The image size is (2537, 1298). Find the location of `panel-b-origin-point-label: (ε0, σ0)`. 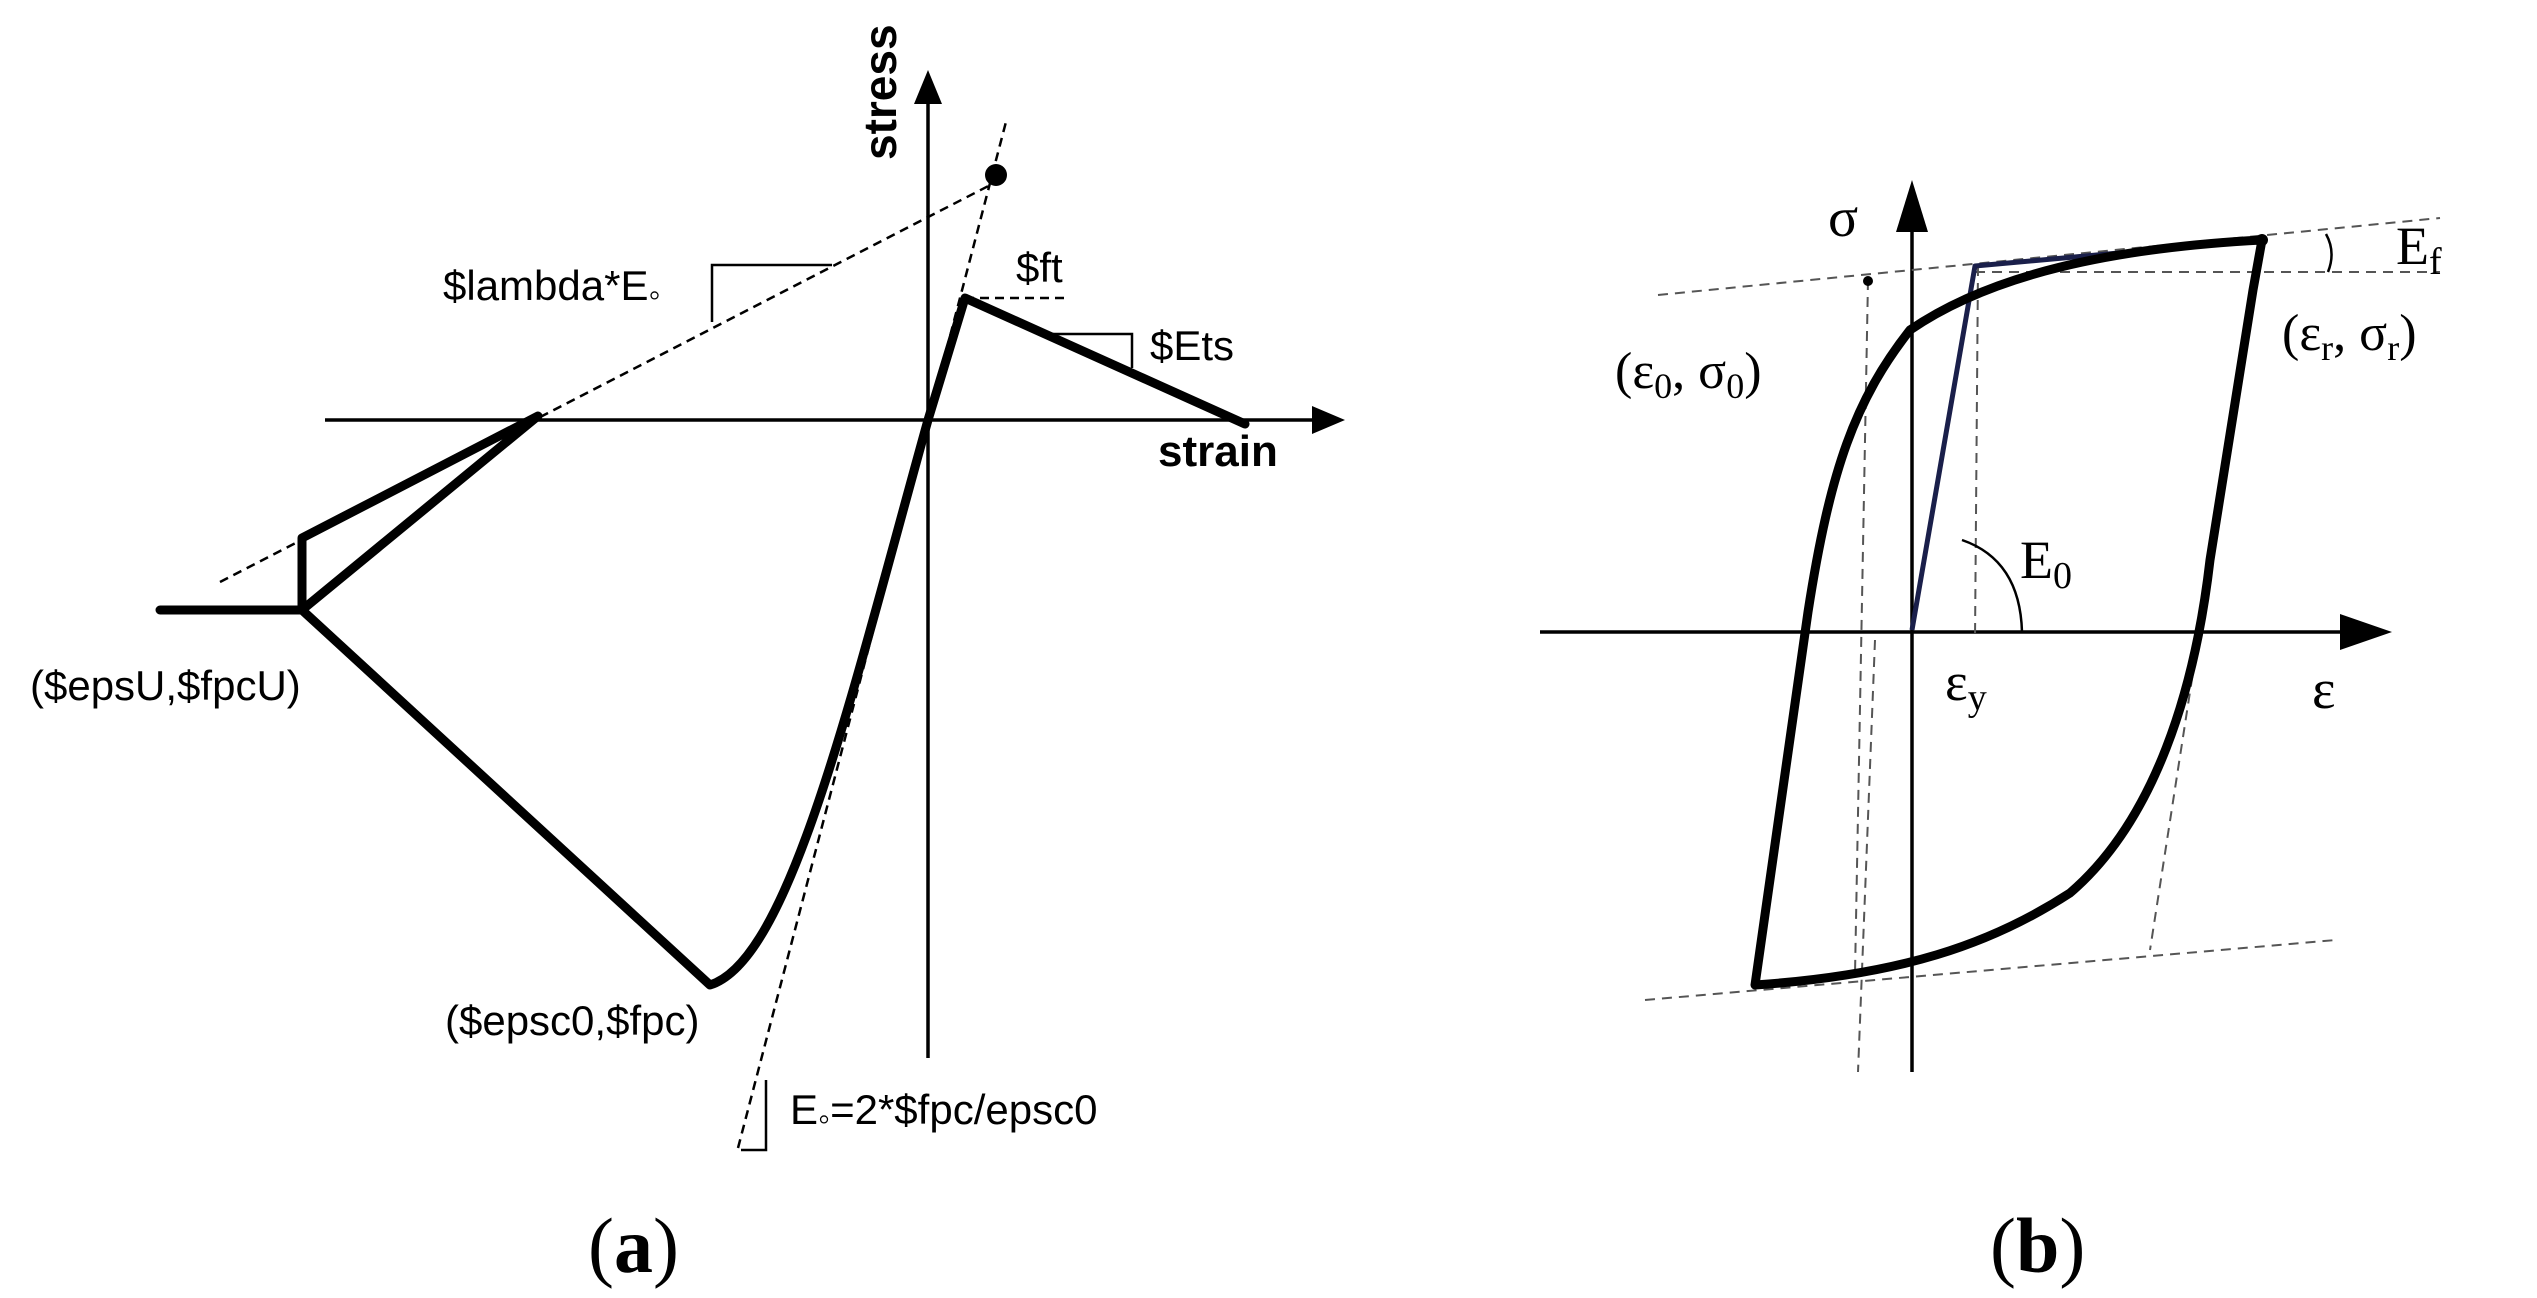

panel-b-origin-point-label: (ε0, σ0) is located at coordinates (1688, 374).